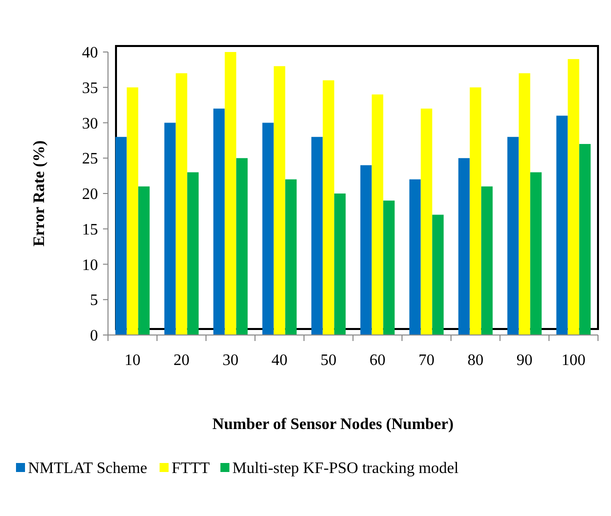  What do you see at coordinates (90, 53) in the screenshot?
I see `y-tick-label: 40` at bounding box center [90, 53].